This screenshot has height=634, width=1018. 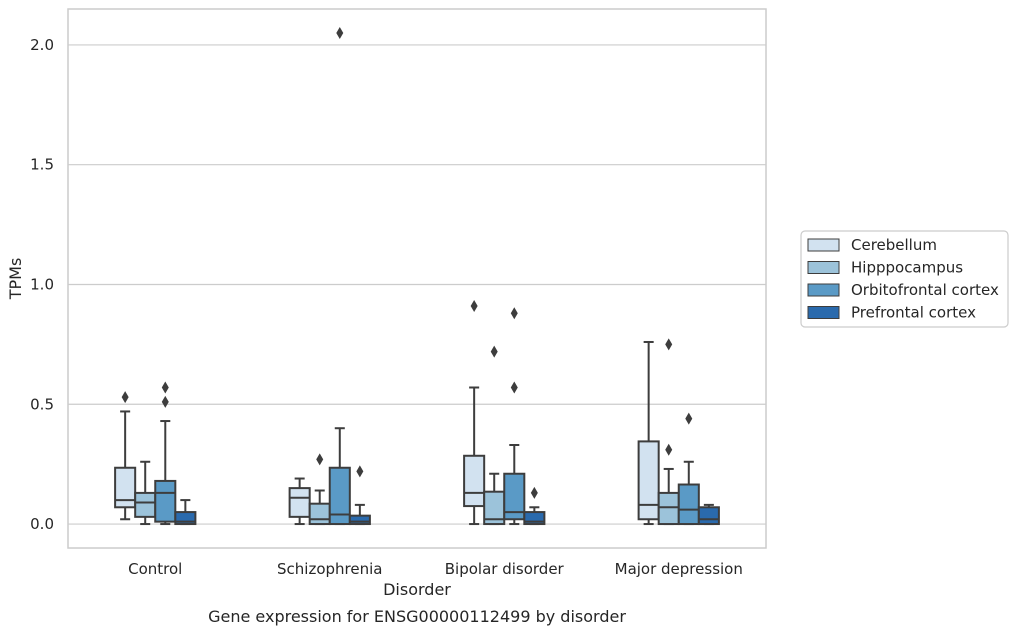 What do you see at coordinates (42, 45) in the screenshot?
I see `y-tick-label: 2.0` at bounding box center [42, 45].